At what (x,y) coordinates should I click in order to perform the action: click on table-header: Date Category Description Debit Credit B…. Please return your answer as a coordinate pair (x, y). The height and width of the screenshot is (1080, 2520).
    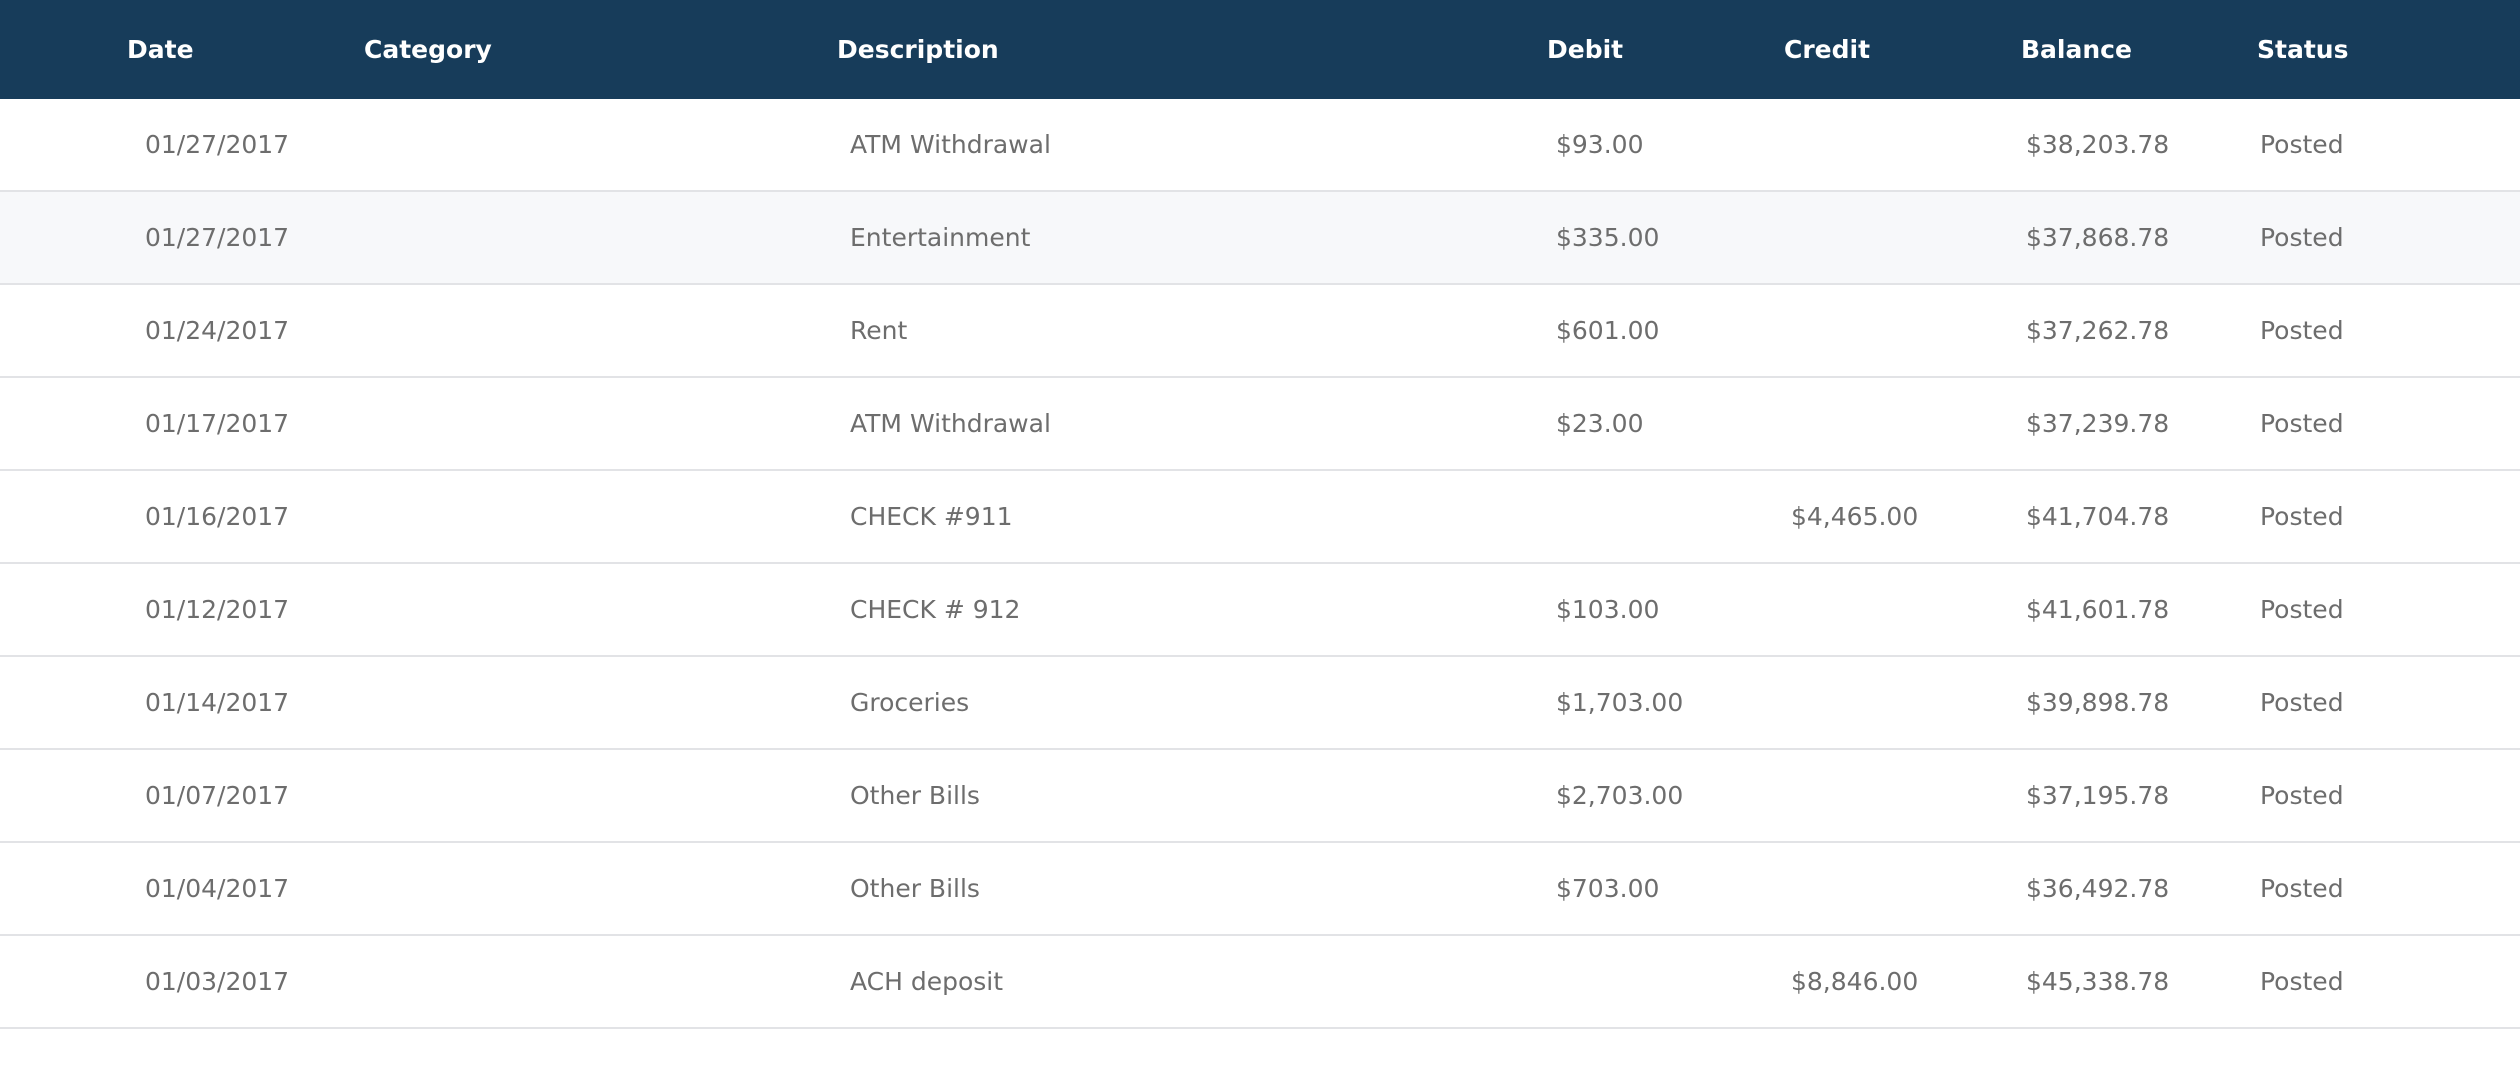
    Looking at the image, I should click on (1260, 49).